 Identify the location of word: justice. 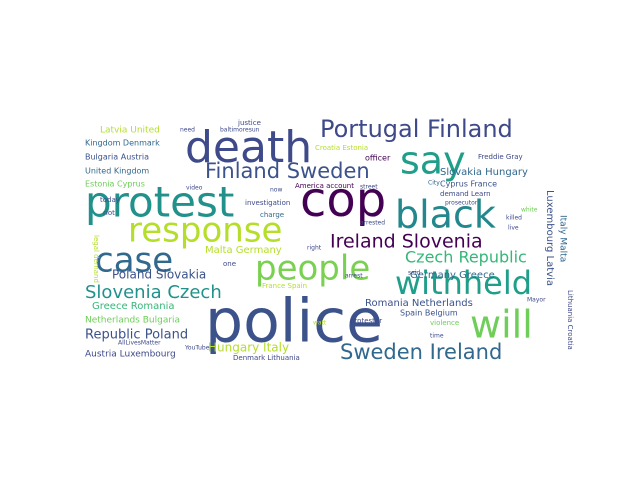
(249, 123).